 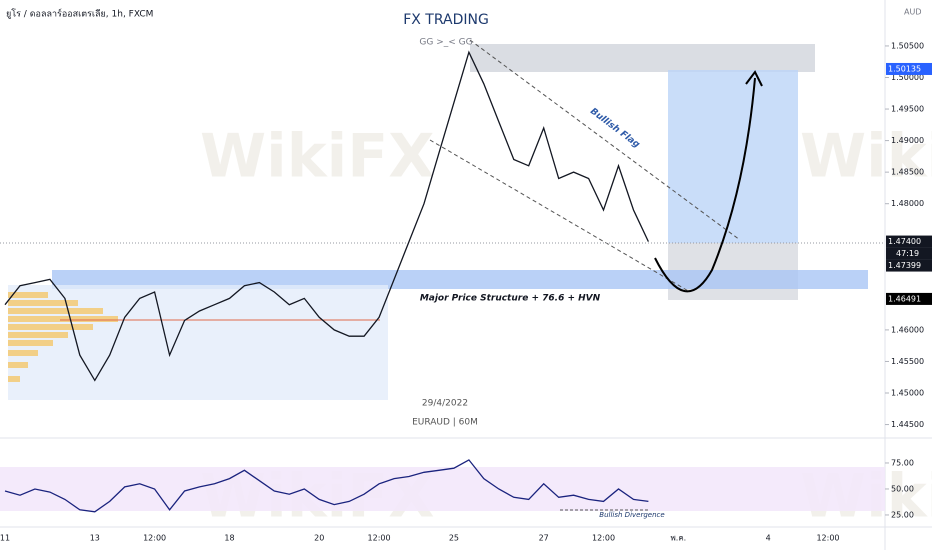 I want to click on target-zone, so click(x=733, y=156).